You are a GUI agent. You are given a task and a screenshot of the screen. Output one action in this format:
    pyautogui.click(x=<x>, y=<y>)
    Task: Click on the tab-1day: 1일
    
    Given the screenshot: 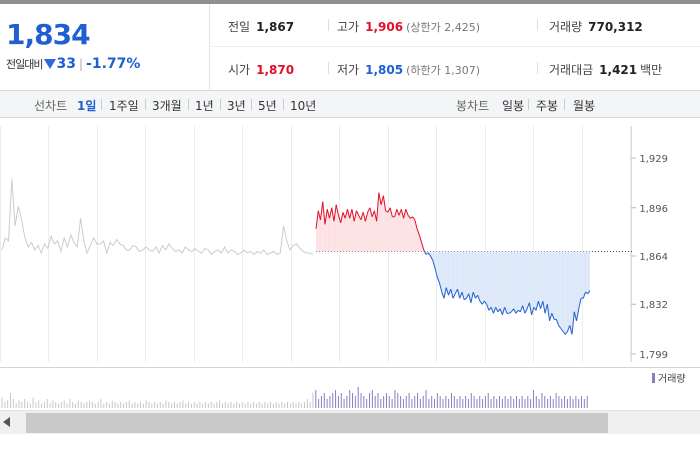 What is the action you would take?
    pyautogui.click(x=87, y=106)
    